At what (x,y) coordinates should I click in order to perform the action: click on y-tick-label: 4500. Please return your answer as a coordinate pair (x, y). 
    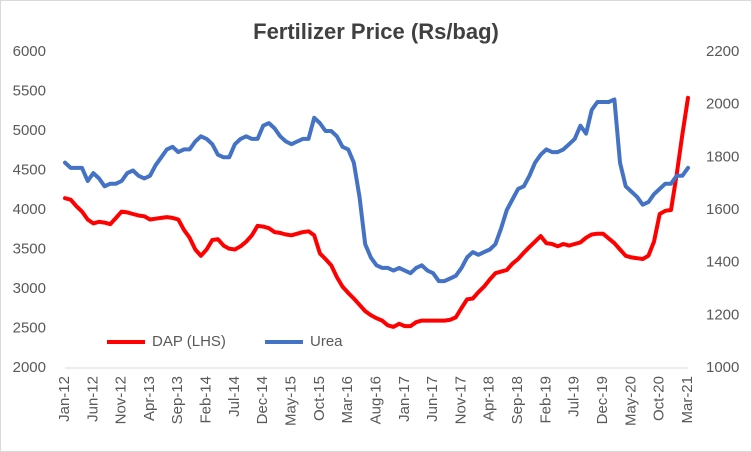
    Looking at the image, I should click on (29, 169).